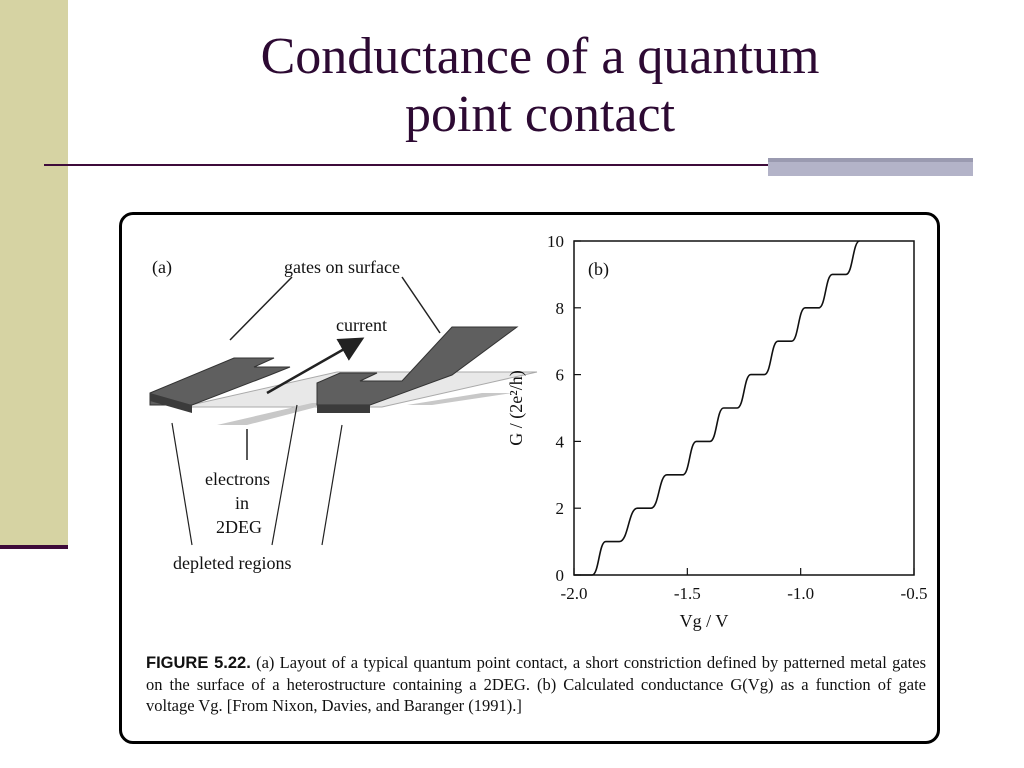 The image size is (1024, 768). Describe the element at coordinates (242, 503) in the screenshot. I see `electrons-label-in: in` at that location.